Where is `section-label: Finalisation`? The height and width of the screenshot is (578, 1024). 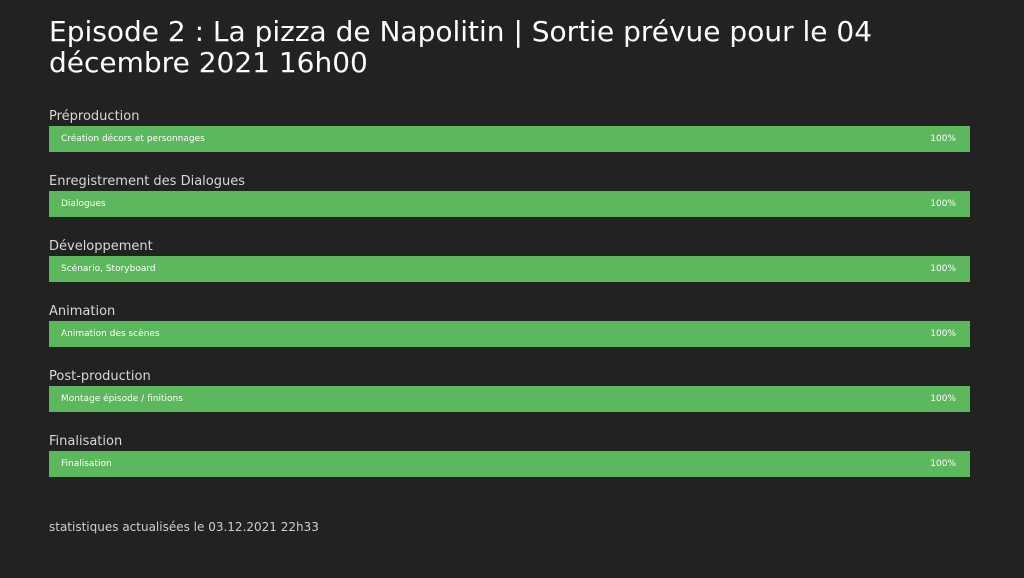
section-label: Finalisation is located at coordinates (86, 441).